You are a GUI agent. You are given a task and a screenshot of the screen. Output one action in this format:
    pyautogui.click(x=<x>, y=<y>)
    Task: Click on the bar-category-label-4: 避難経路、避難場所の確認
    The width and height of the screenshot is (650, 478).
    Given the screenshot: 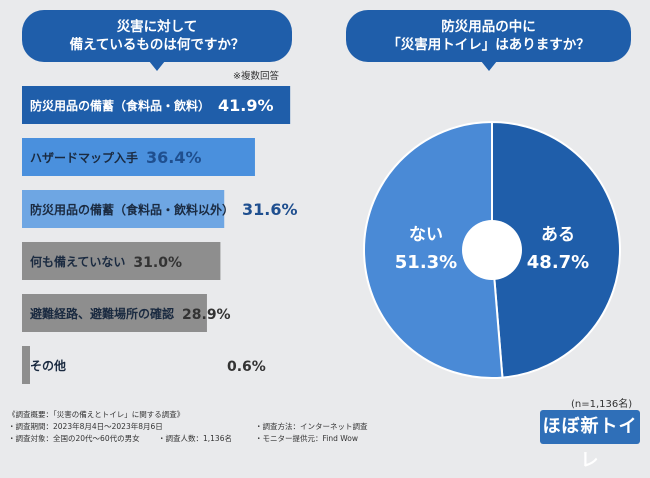 What is the action you would take?
    pyautogui.click(x=102, y=313)
    